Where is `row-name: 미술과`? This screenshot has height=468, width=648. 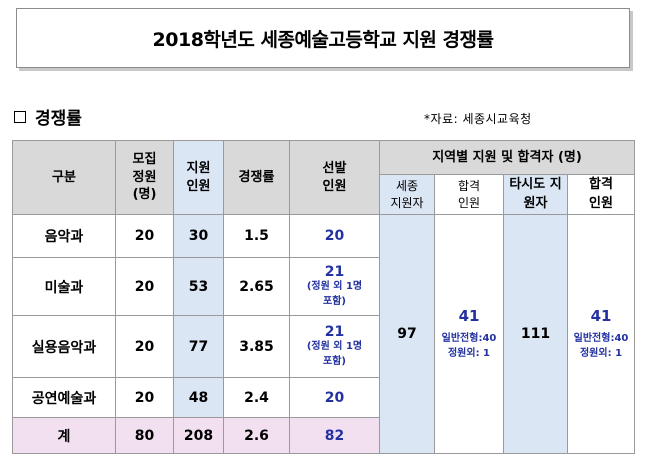
row-name: 미술과 is located at coordinates (64, 286).